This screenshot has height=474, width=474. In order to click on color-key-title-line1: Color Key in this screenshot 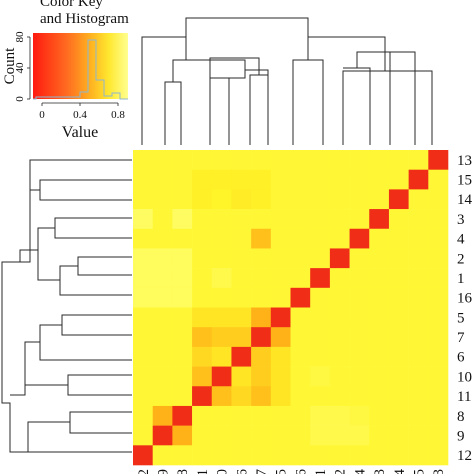, I will do `click(71, 5)`.